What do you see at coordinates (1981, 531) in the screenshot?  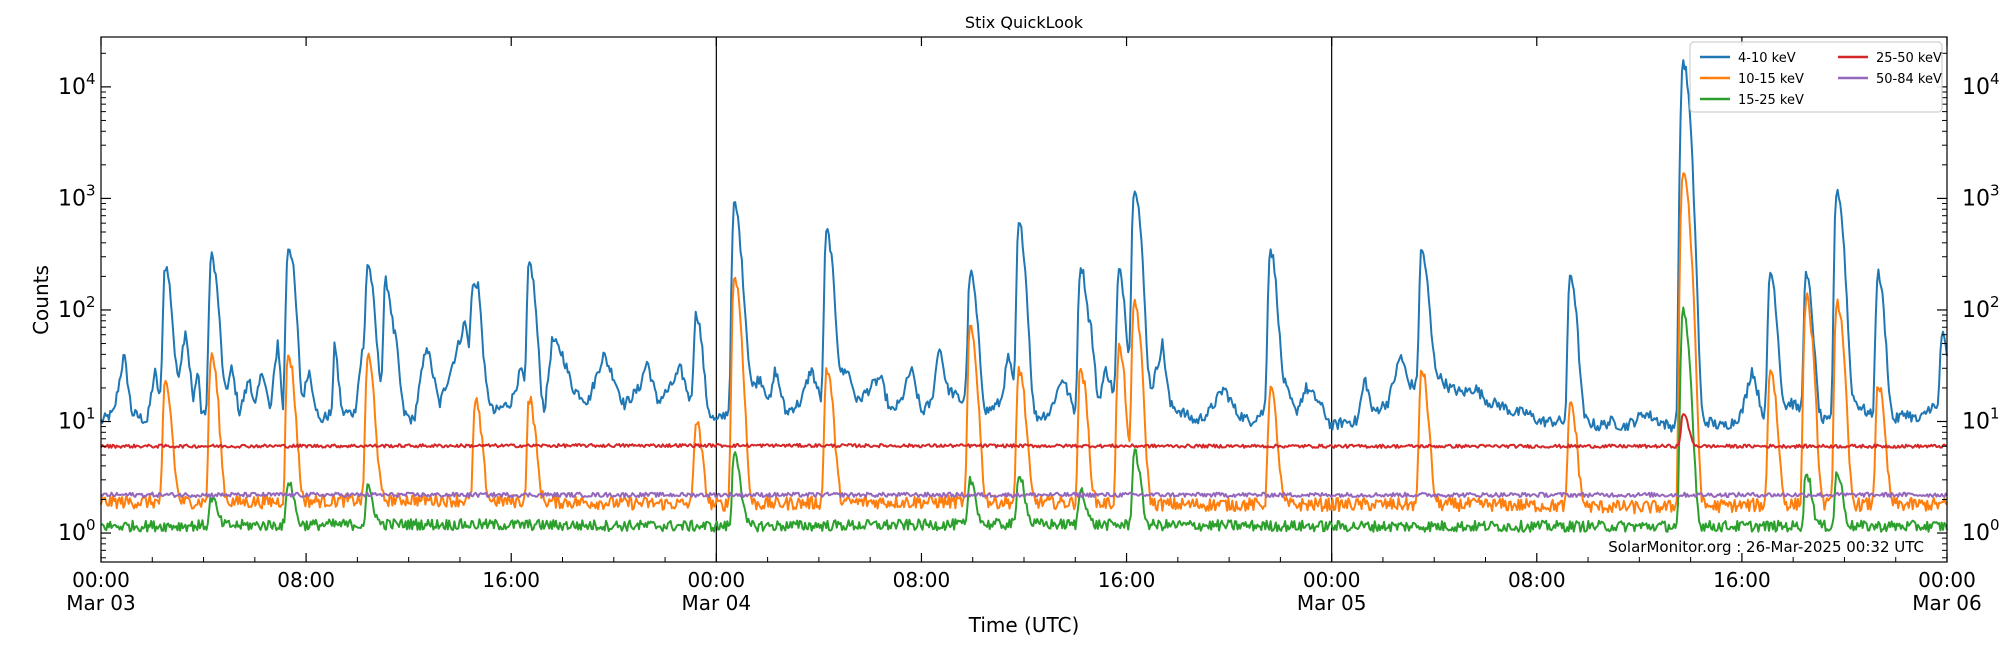 I see `y-tick-label-right-0: 10⁰` at bounding box center [1981, 531].